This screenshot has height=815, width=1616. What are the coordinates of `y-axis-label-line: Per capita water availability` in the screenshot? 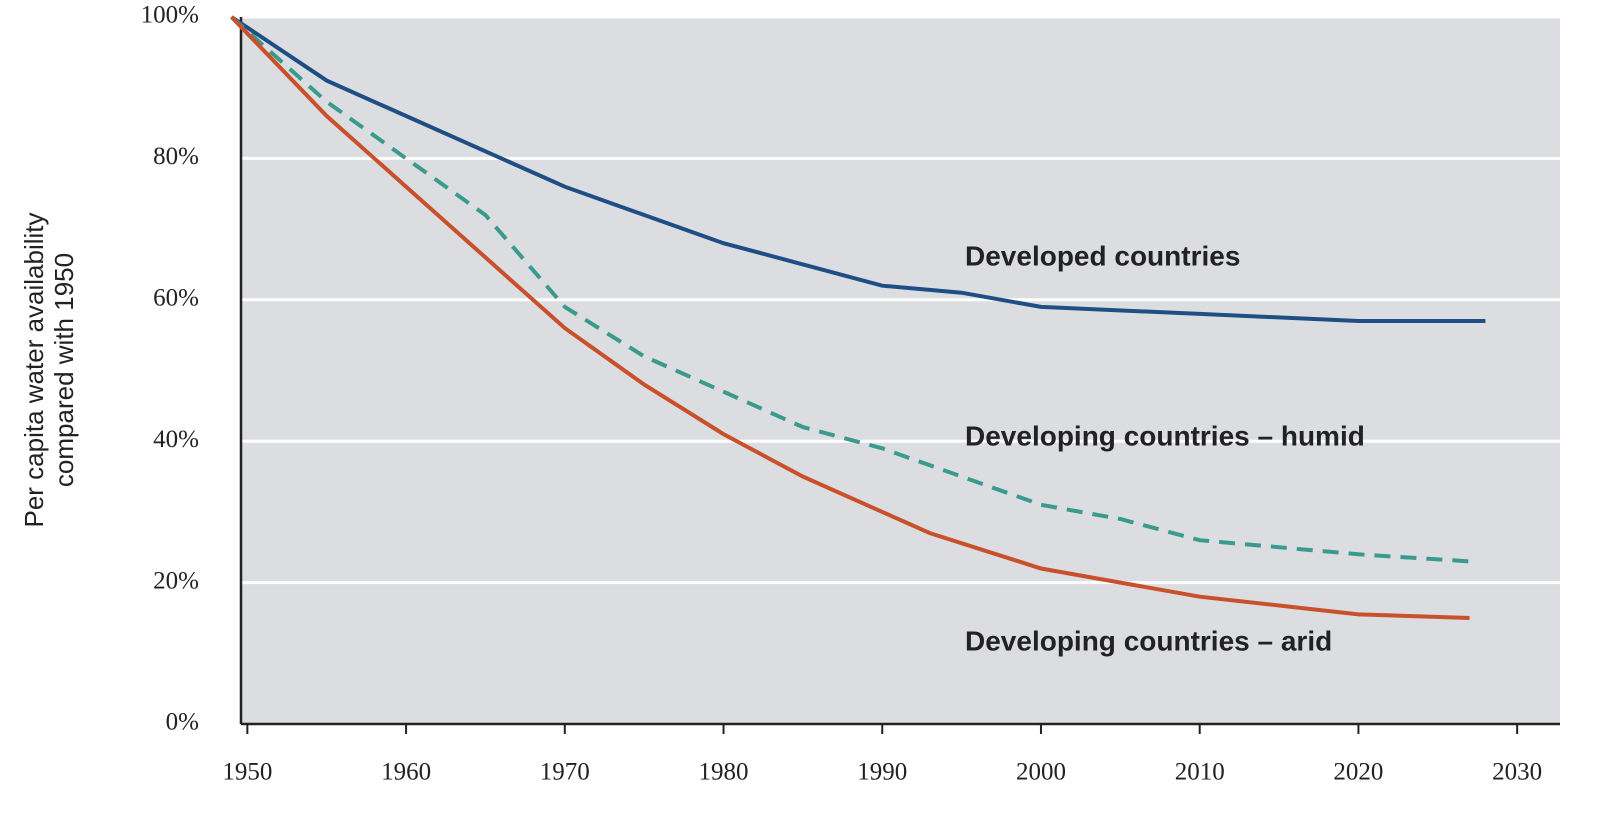 It's located at (34, 369).